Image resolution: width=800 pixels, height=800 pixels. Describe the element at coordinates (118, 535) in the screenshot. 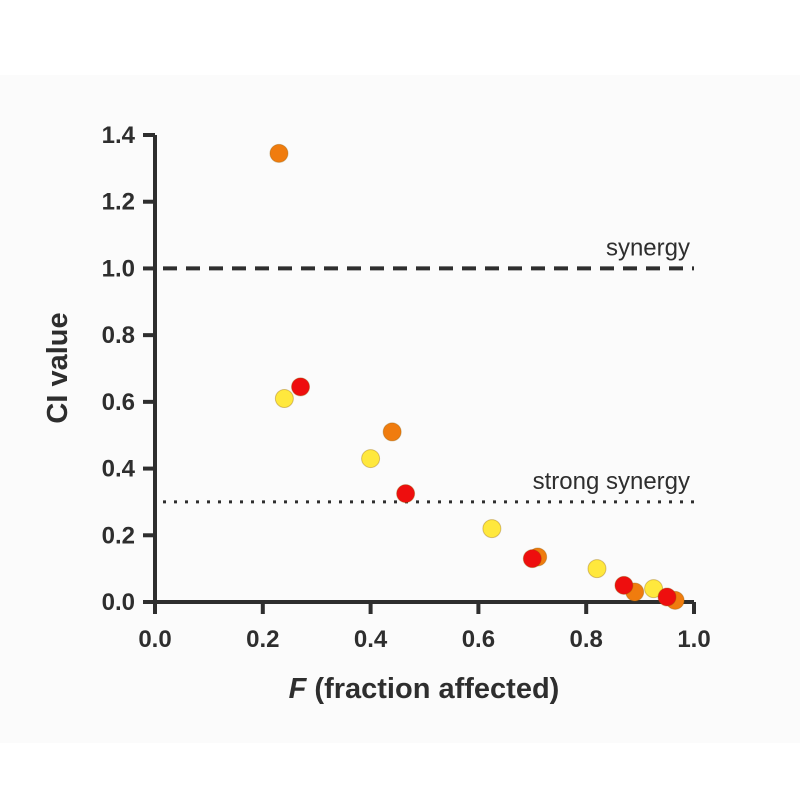

I see `y-tick-label: 0.2` at that location.